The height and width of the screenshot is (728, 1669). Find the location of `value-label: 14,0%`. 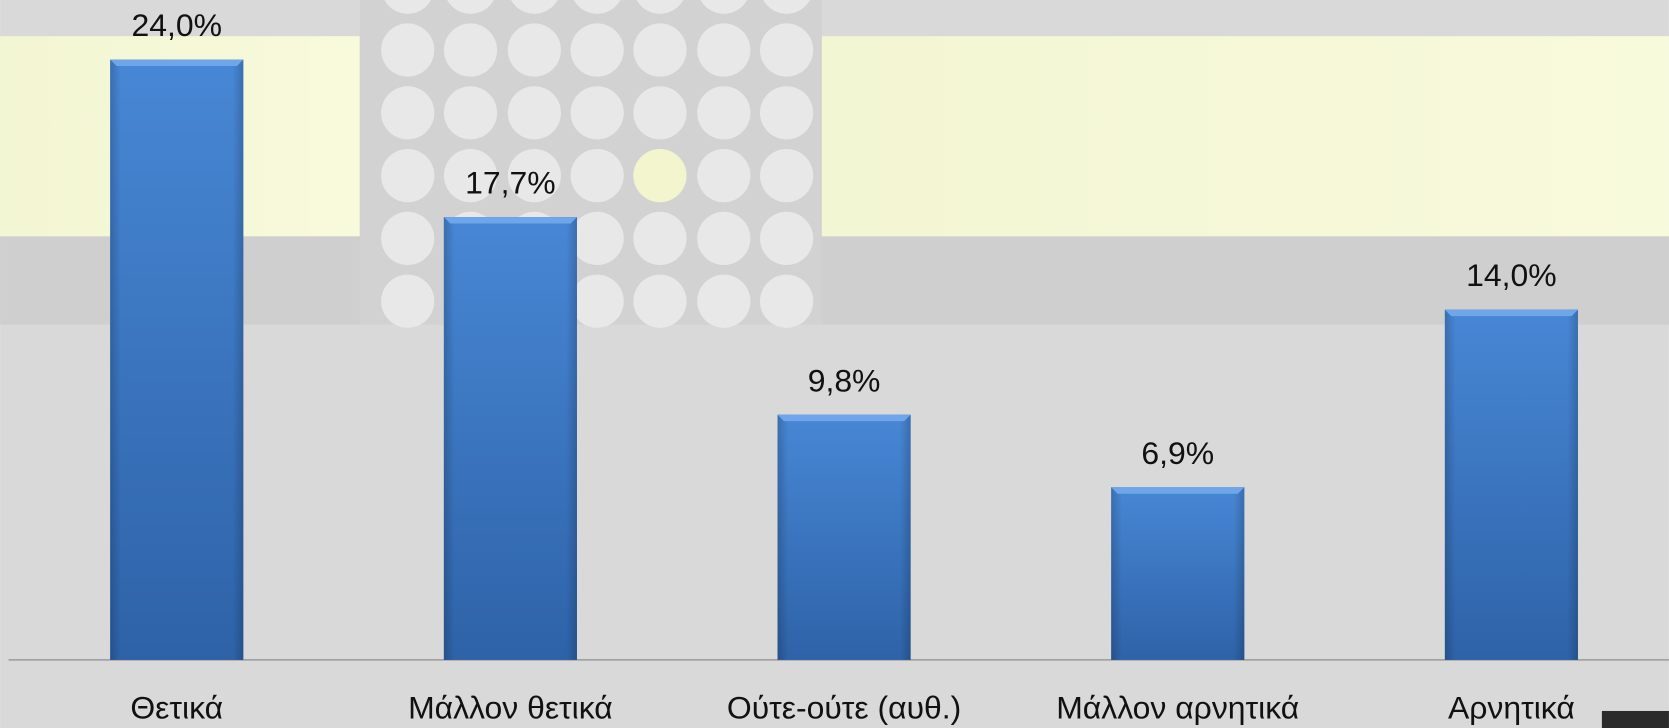

value-label: 14,0% is located at coordinates (1511, 275).